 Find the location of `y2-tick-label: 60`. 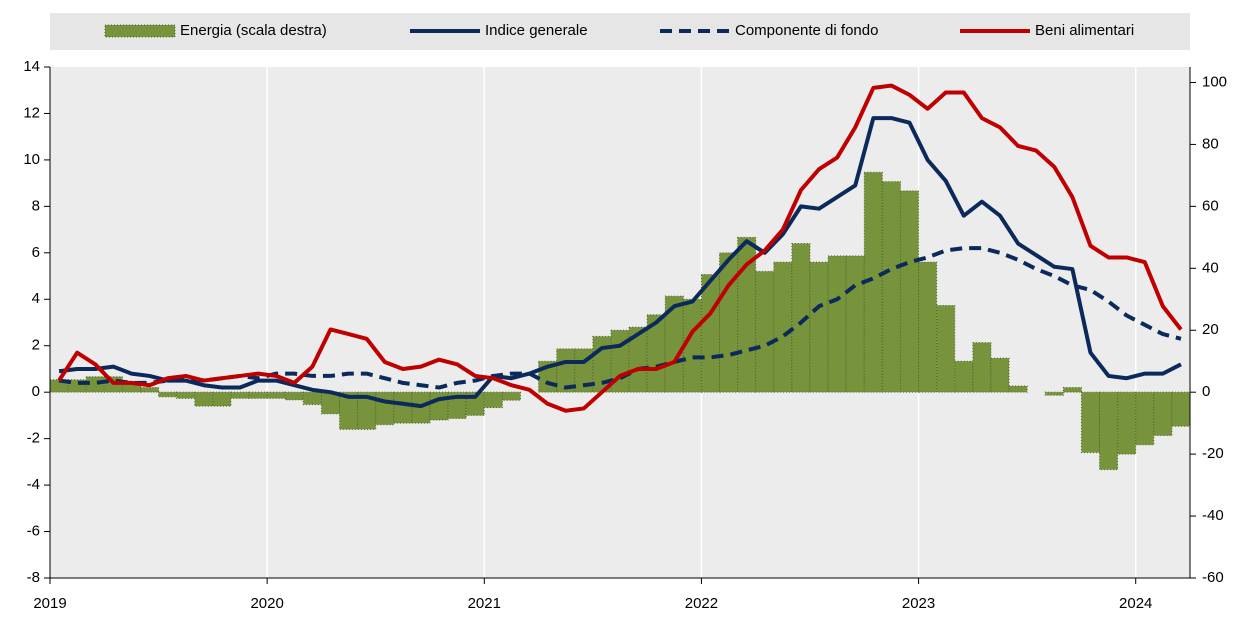

y2-tick-label: 60 is located at coordinates (1210, 205).